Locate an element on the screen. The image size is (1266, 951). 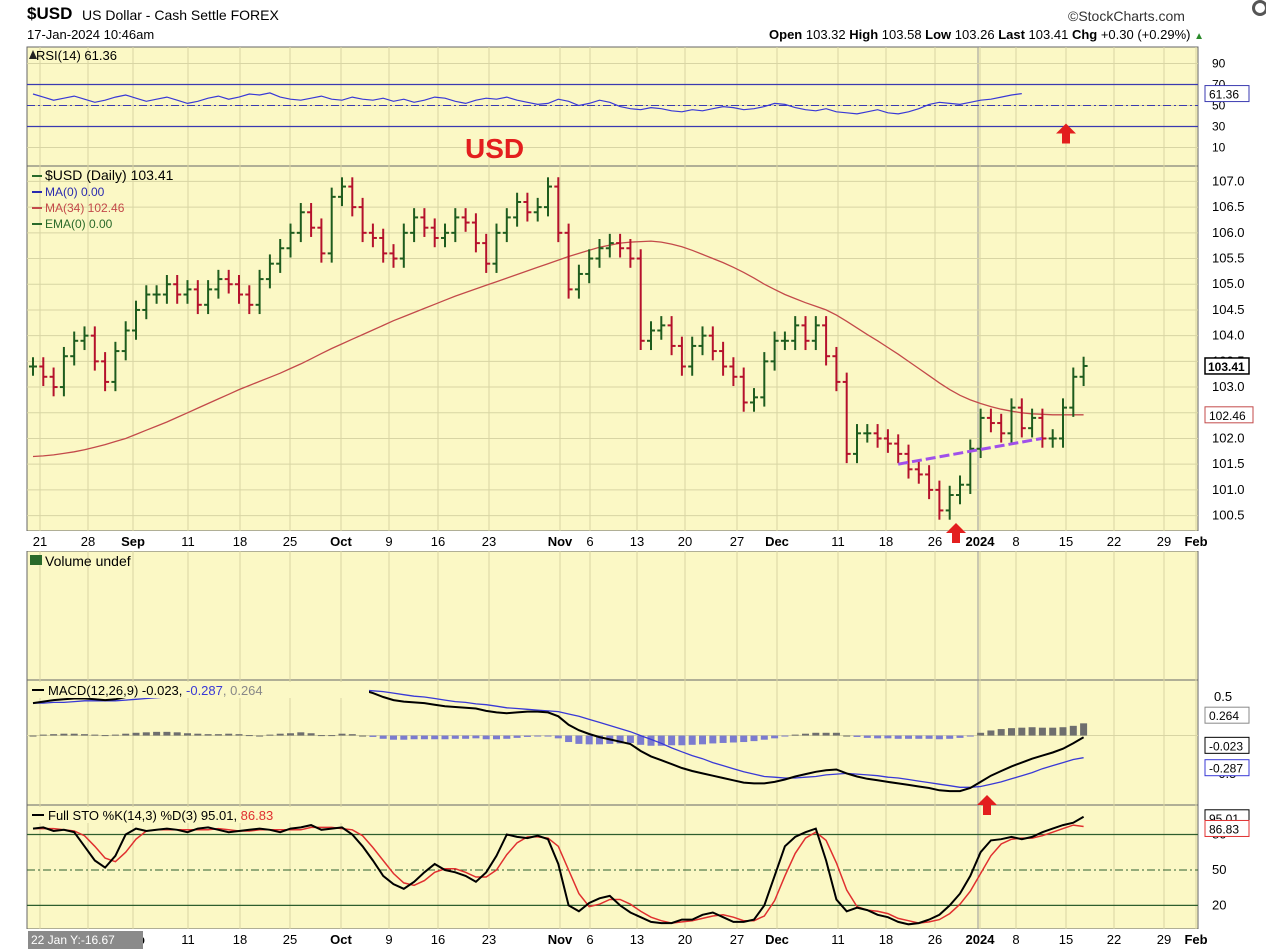
rsi-line is located at coordinates (527, 103).